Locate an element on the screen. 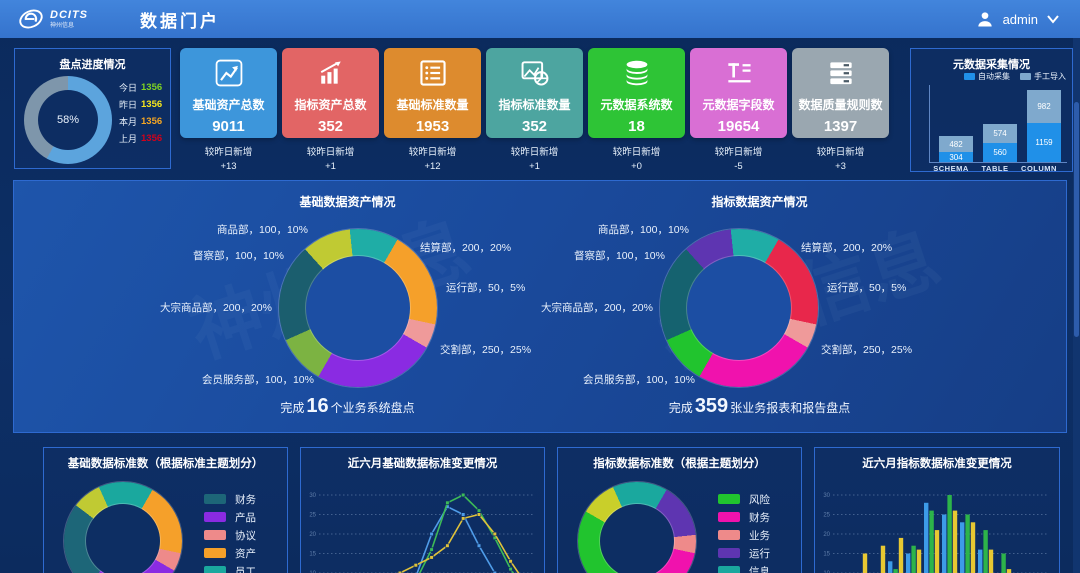 The image size is (1080, 573). card-delta: 较昨日新增 +1 is located at coordinates (534, 160).